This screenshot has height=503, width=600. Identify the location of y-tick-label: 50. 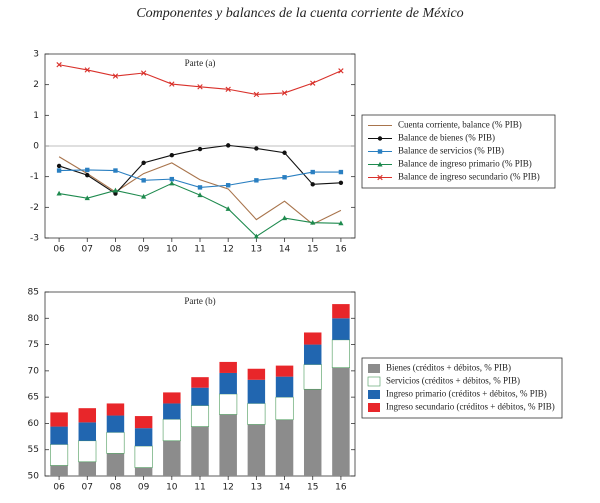
(34, 477).